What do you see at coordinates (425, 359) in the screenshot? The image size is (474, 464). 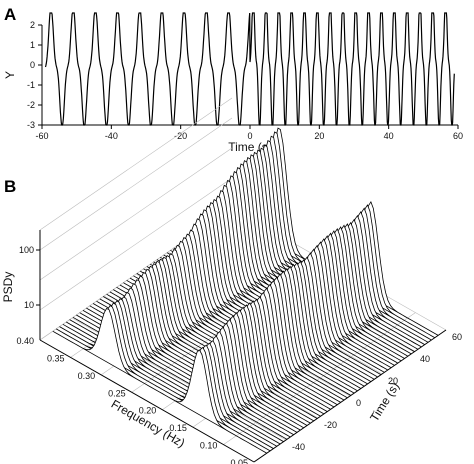 I see `time-tick-label: 40` at bounding box center [425, 359].